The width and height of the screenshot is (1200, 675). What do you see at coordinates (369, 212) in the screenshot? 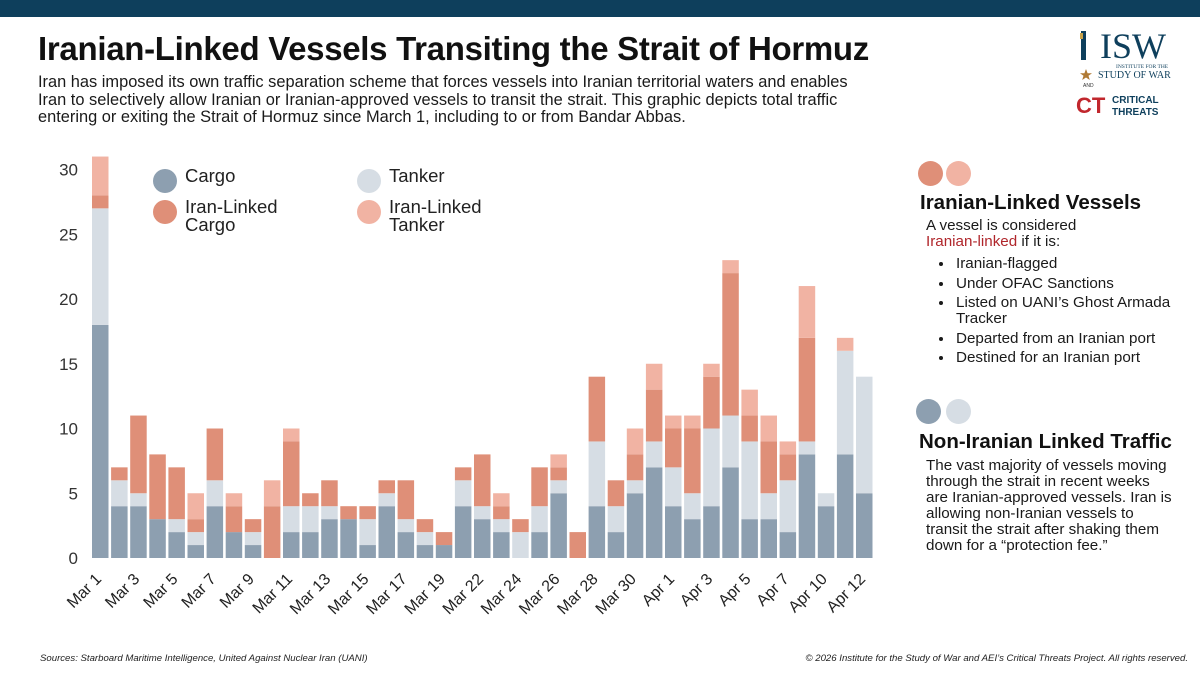
I see `legend-iran-tanker-swatch` at bounding box center [369, 212].